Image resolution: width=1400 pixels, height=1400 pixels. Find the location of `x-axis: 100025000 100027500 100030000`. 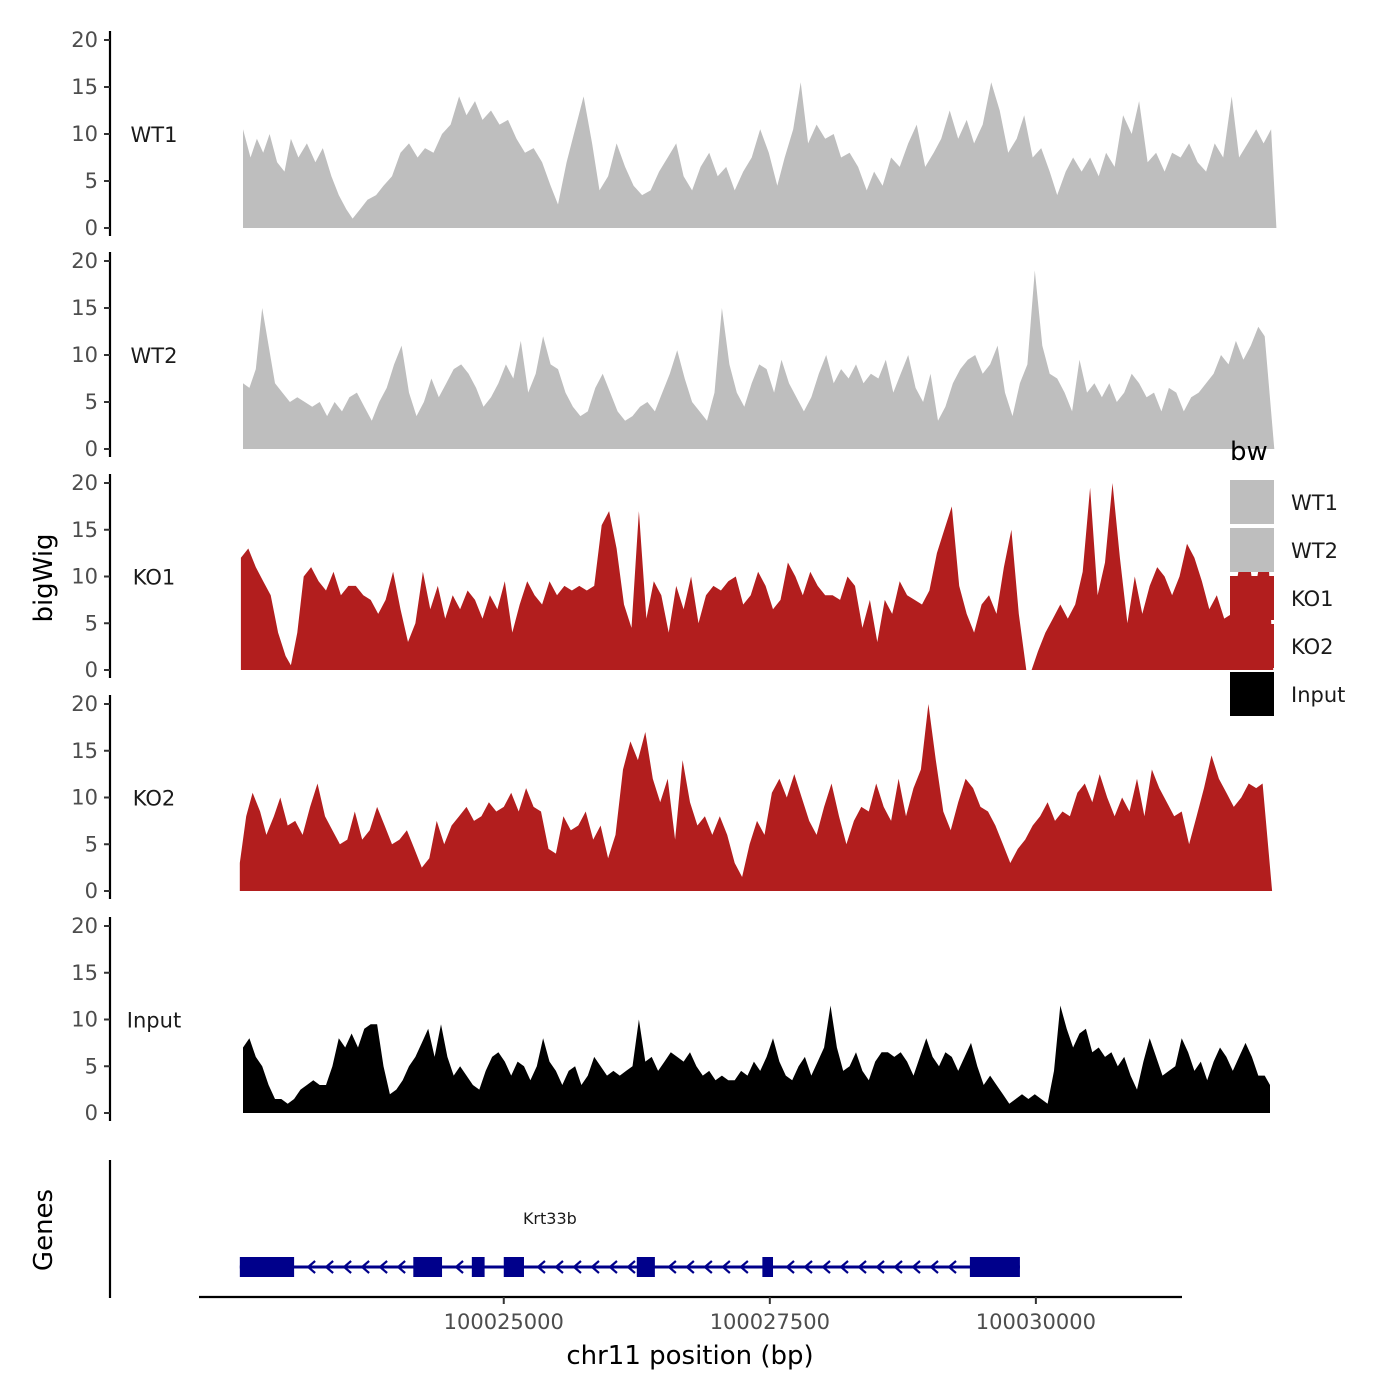

x-axis: 100025000 100027500 100030000 is located at coordinates (690, 1314).